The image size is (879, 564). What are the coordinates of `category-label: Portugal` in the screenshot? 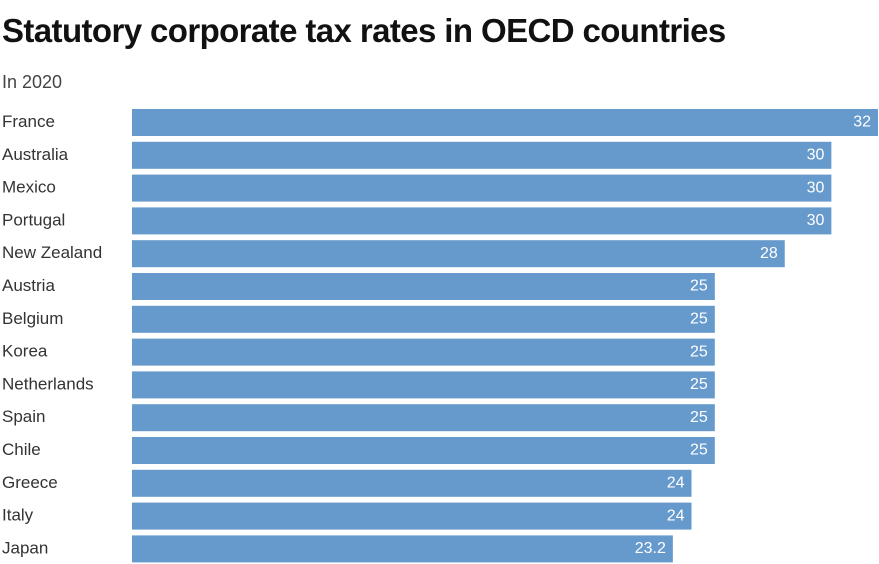 It's located at (33, 219).